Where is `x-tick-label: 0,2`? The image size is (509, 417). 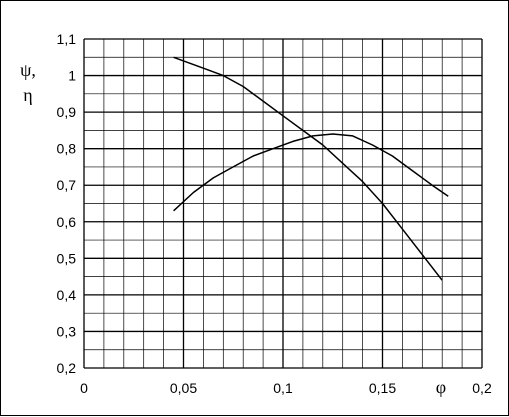
x-tick-label: 0,2 is located at coordinates (482, 388).